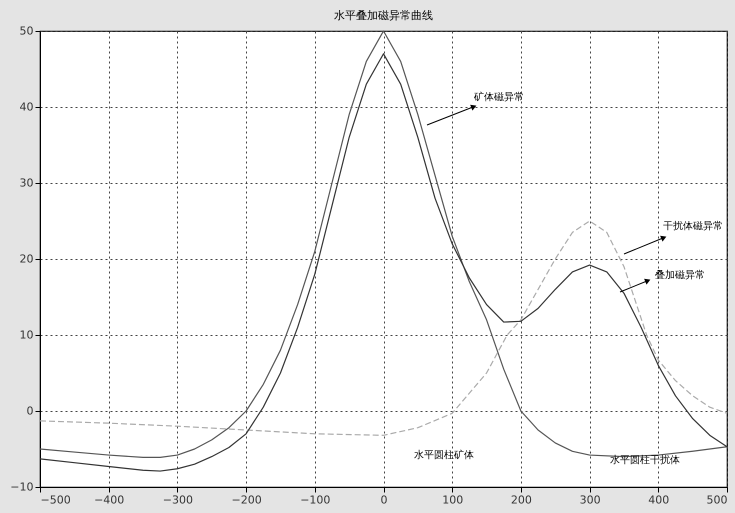 The image size is (735, 513). Describe the element at coordinates (384, 500) in the screenshot. I see `x-tick-label: 0` at that location.